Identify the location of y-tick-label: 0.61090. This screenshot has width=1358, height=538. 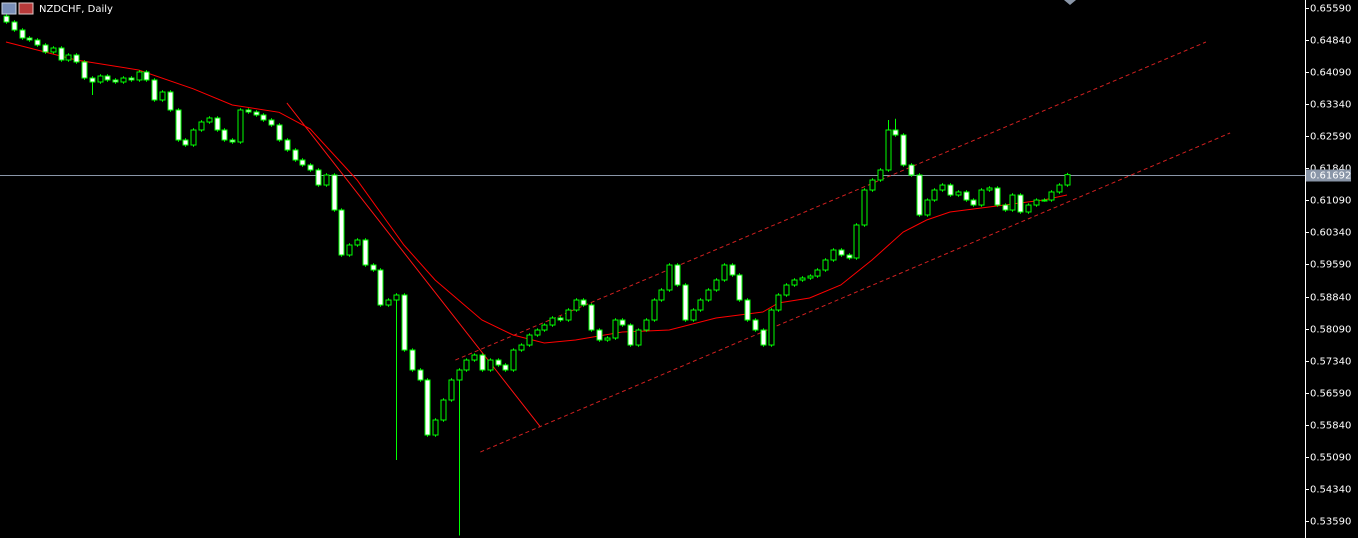
(1330, 201).